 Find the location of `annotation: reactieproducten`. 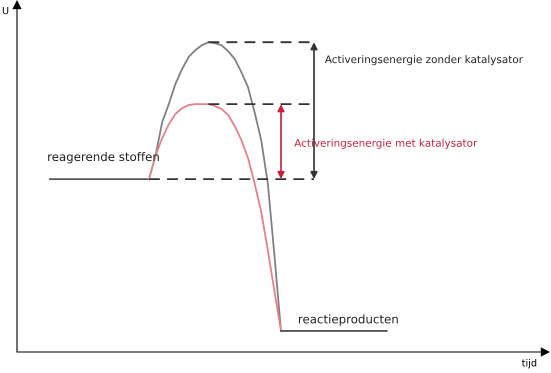

annotation: reactieproducten is located at coordinates (348, 320).